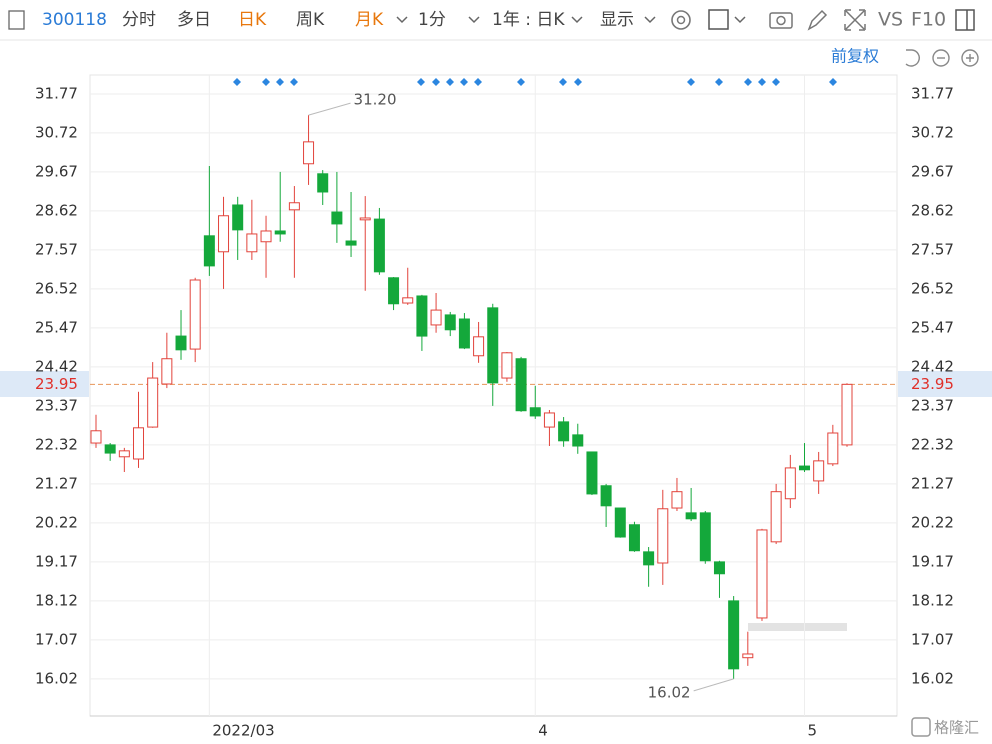 This screenshot has width=992, height=744. Describe the element at coordinates (194, 20) in the screenshot. I see `tab: 多日` at that location.